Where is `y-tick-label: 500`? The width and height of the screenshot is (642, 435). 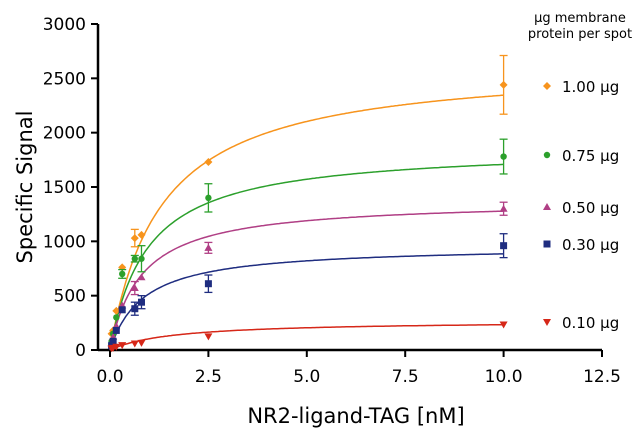
y-tick-label: 500 is located at coordinates (70, 297).